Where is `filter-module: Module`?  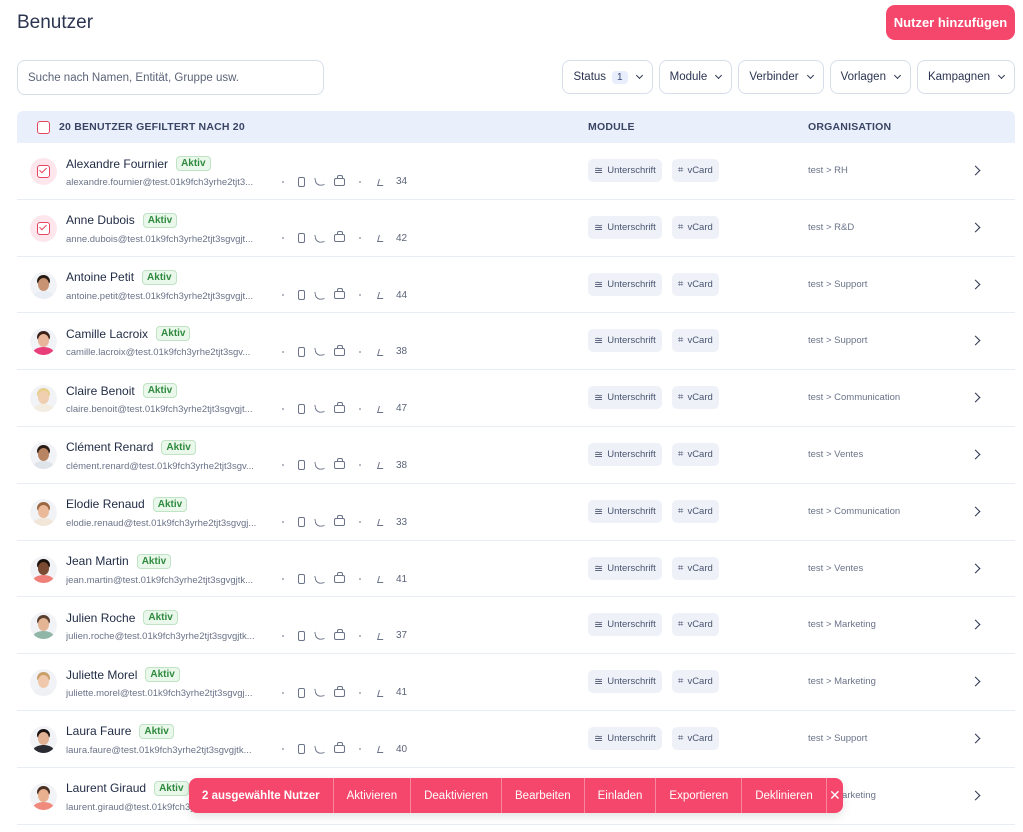
filter-module: Module is located at coordinates (695, 77).